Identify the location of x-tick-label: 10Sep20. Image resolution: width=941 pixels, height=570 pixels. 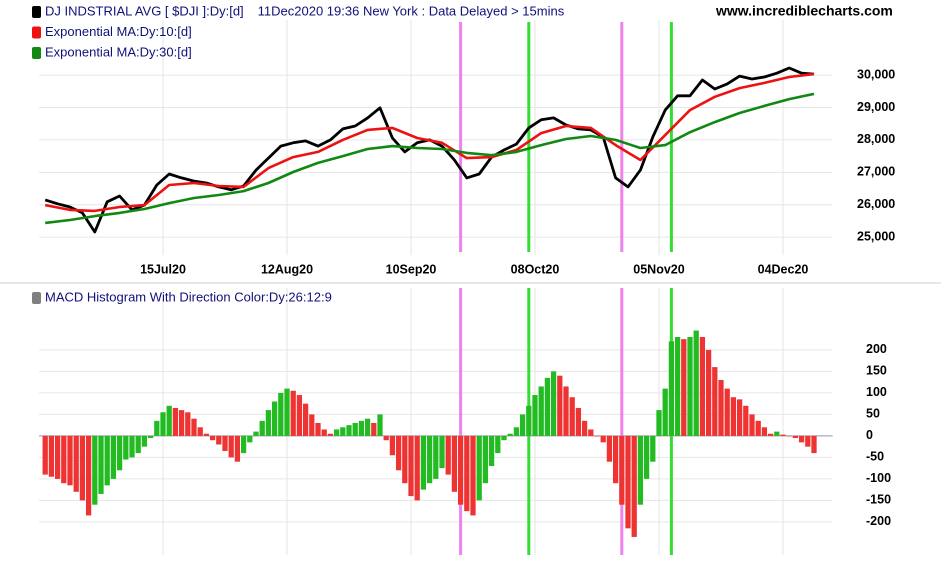
(411, 269).